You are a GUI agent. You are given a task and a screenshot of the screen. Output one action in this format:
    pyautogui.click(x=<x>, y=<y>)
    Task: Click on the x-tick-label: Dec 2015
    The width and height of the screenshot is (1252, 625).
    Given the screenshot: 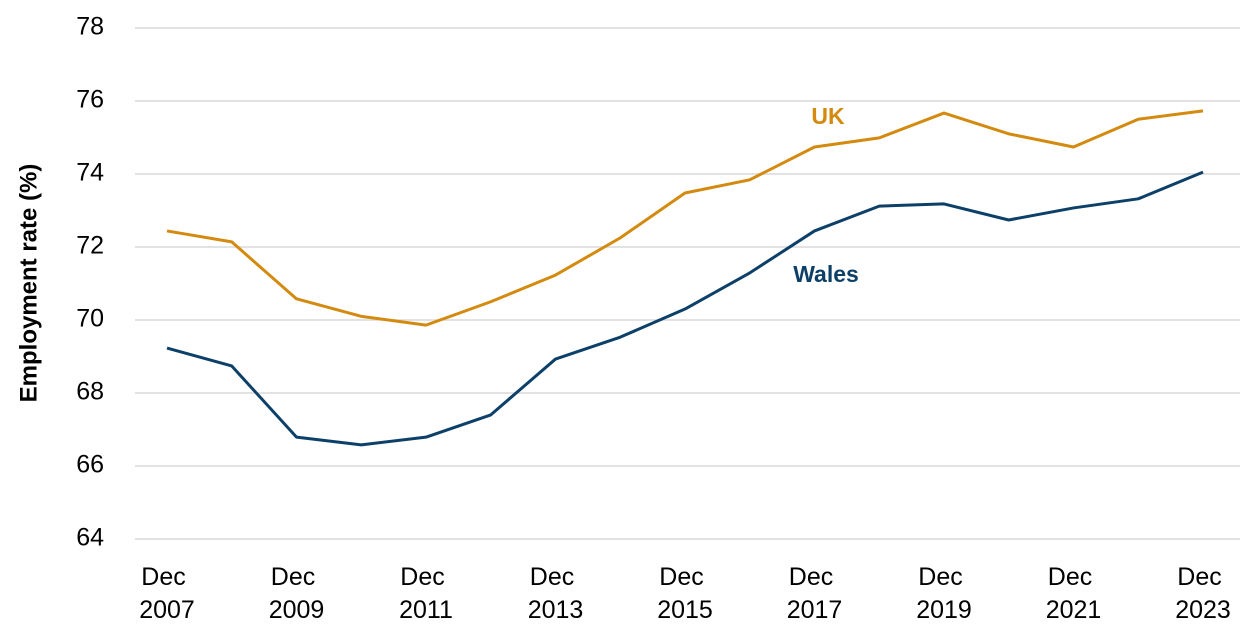 What is the action you would take?
    pyautogui.click(x=685, y=593)
    